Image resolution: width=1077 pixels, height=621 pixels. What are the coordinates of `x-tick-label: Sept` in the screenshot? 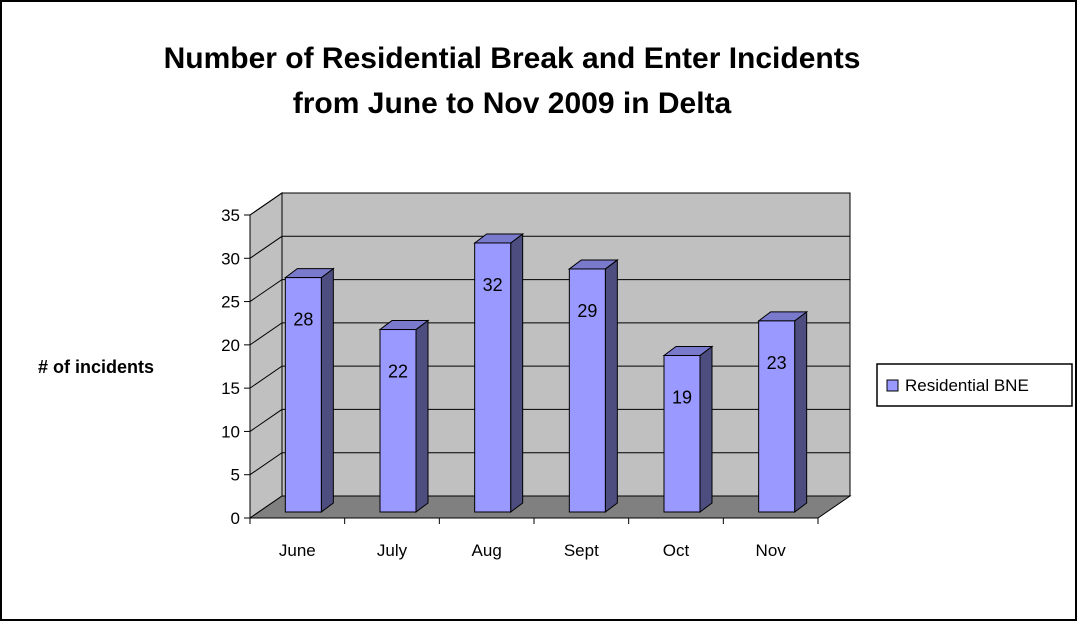 It's located at (581, 550).